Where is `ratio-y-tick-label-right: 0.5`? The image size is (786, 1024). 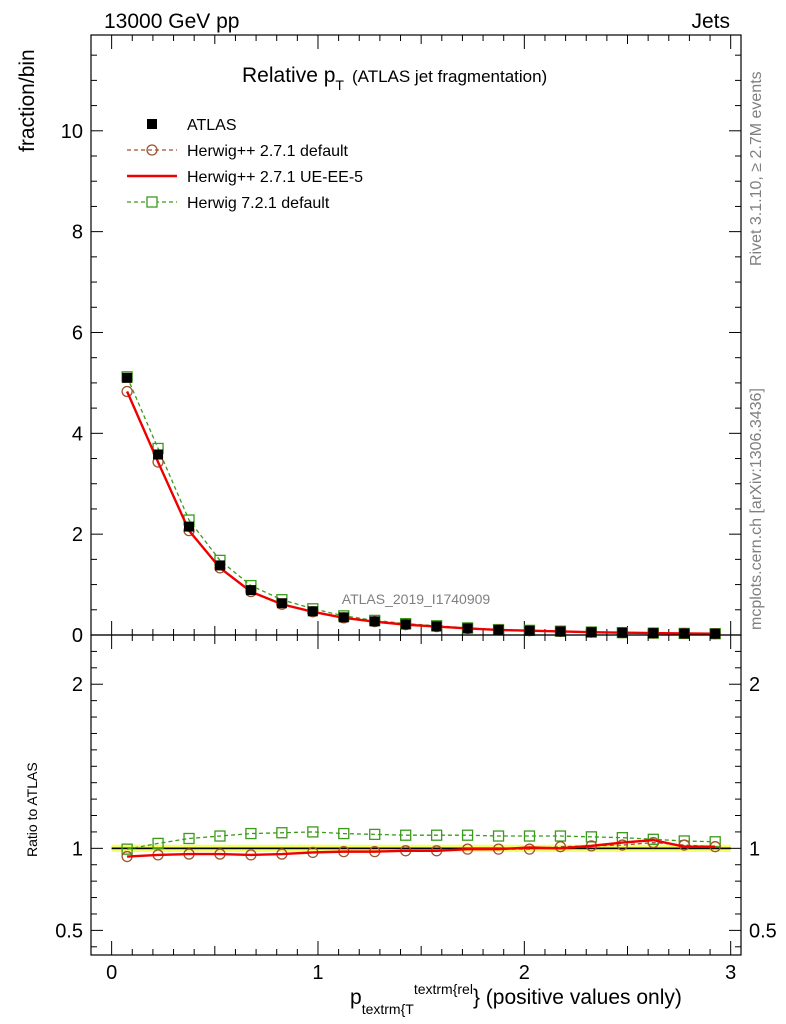 ratio-y-tick-label-right: 0.5 is located at coordinates (763, 931).